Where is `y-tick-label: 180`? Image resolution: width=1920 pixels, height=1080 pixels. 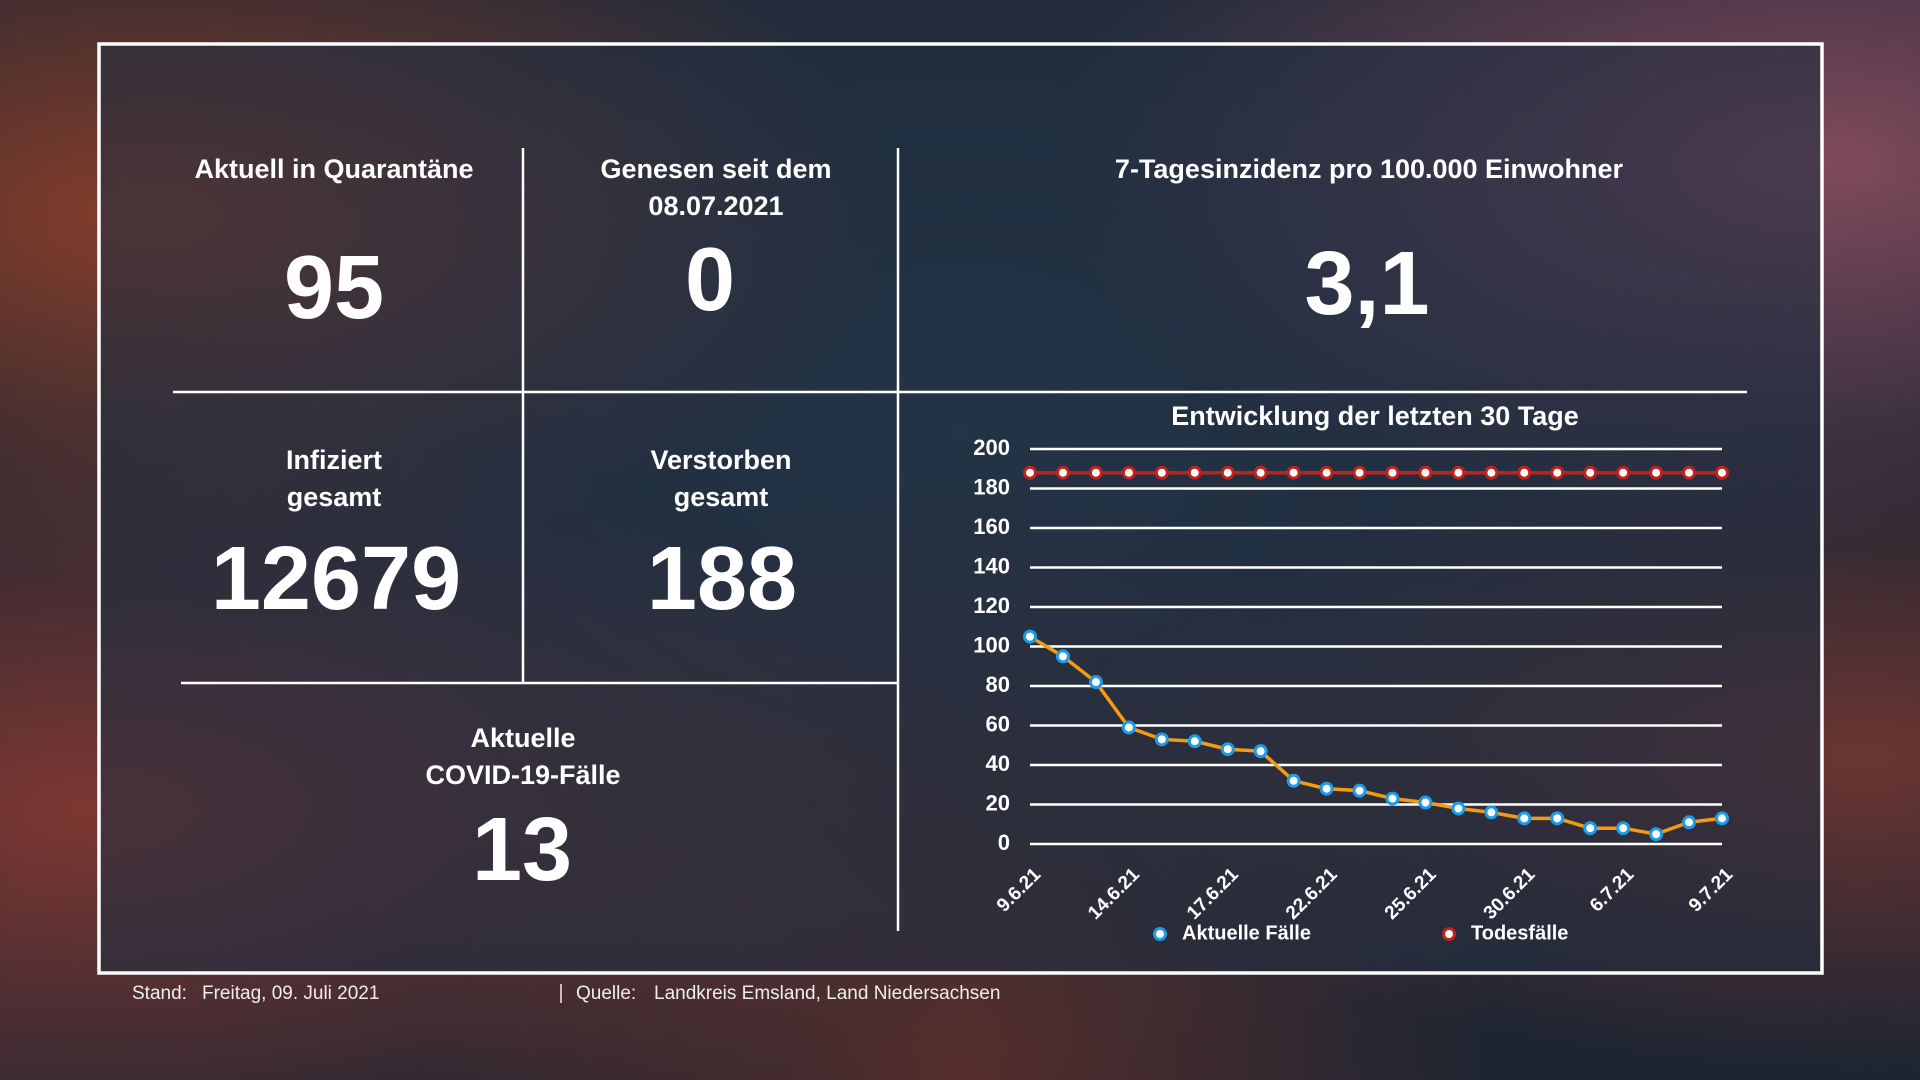
y-tick-label: 180 is located at coordinates (991, 486).